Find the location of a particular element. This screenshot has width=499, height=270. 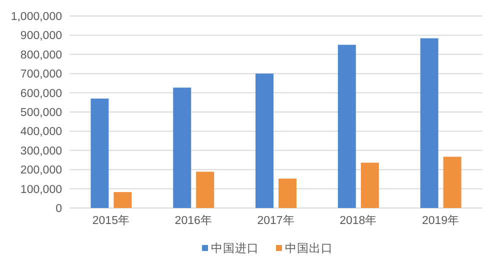

x-tick-label: 2017年 is located at coordinates (276, 220).